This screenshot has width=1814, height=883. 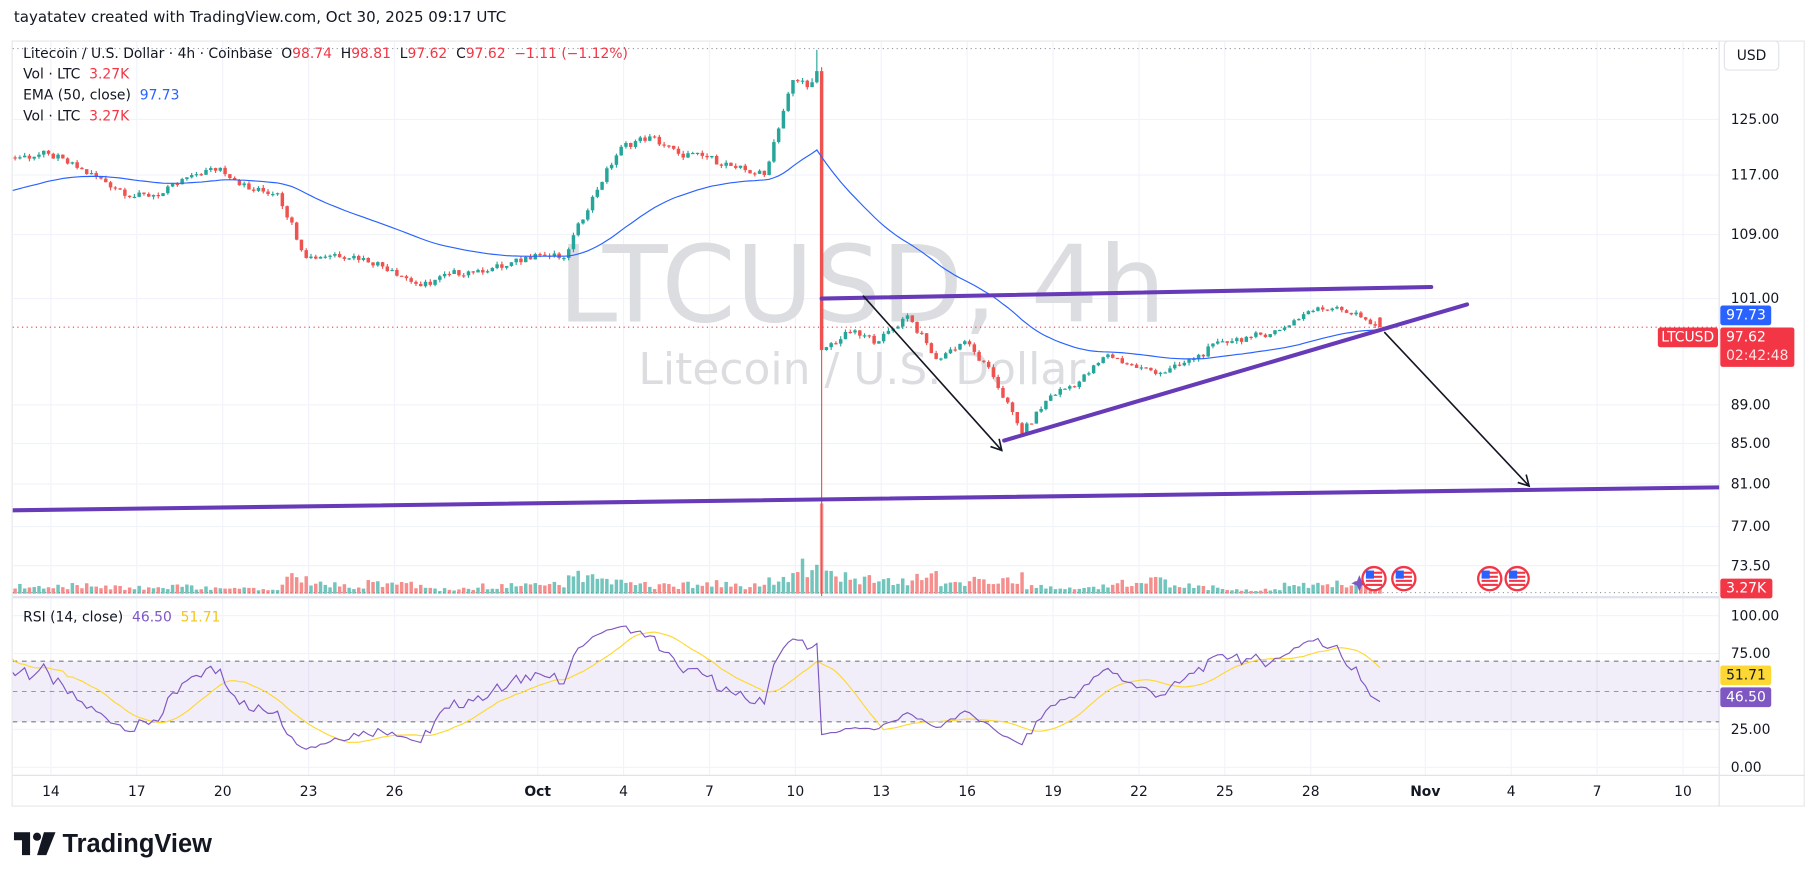 I want to click on sparkle-icon, so click(x=1359, y=583).